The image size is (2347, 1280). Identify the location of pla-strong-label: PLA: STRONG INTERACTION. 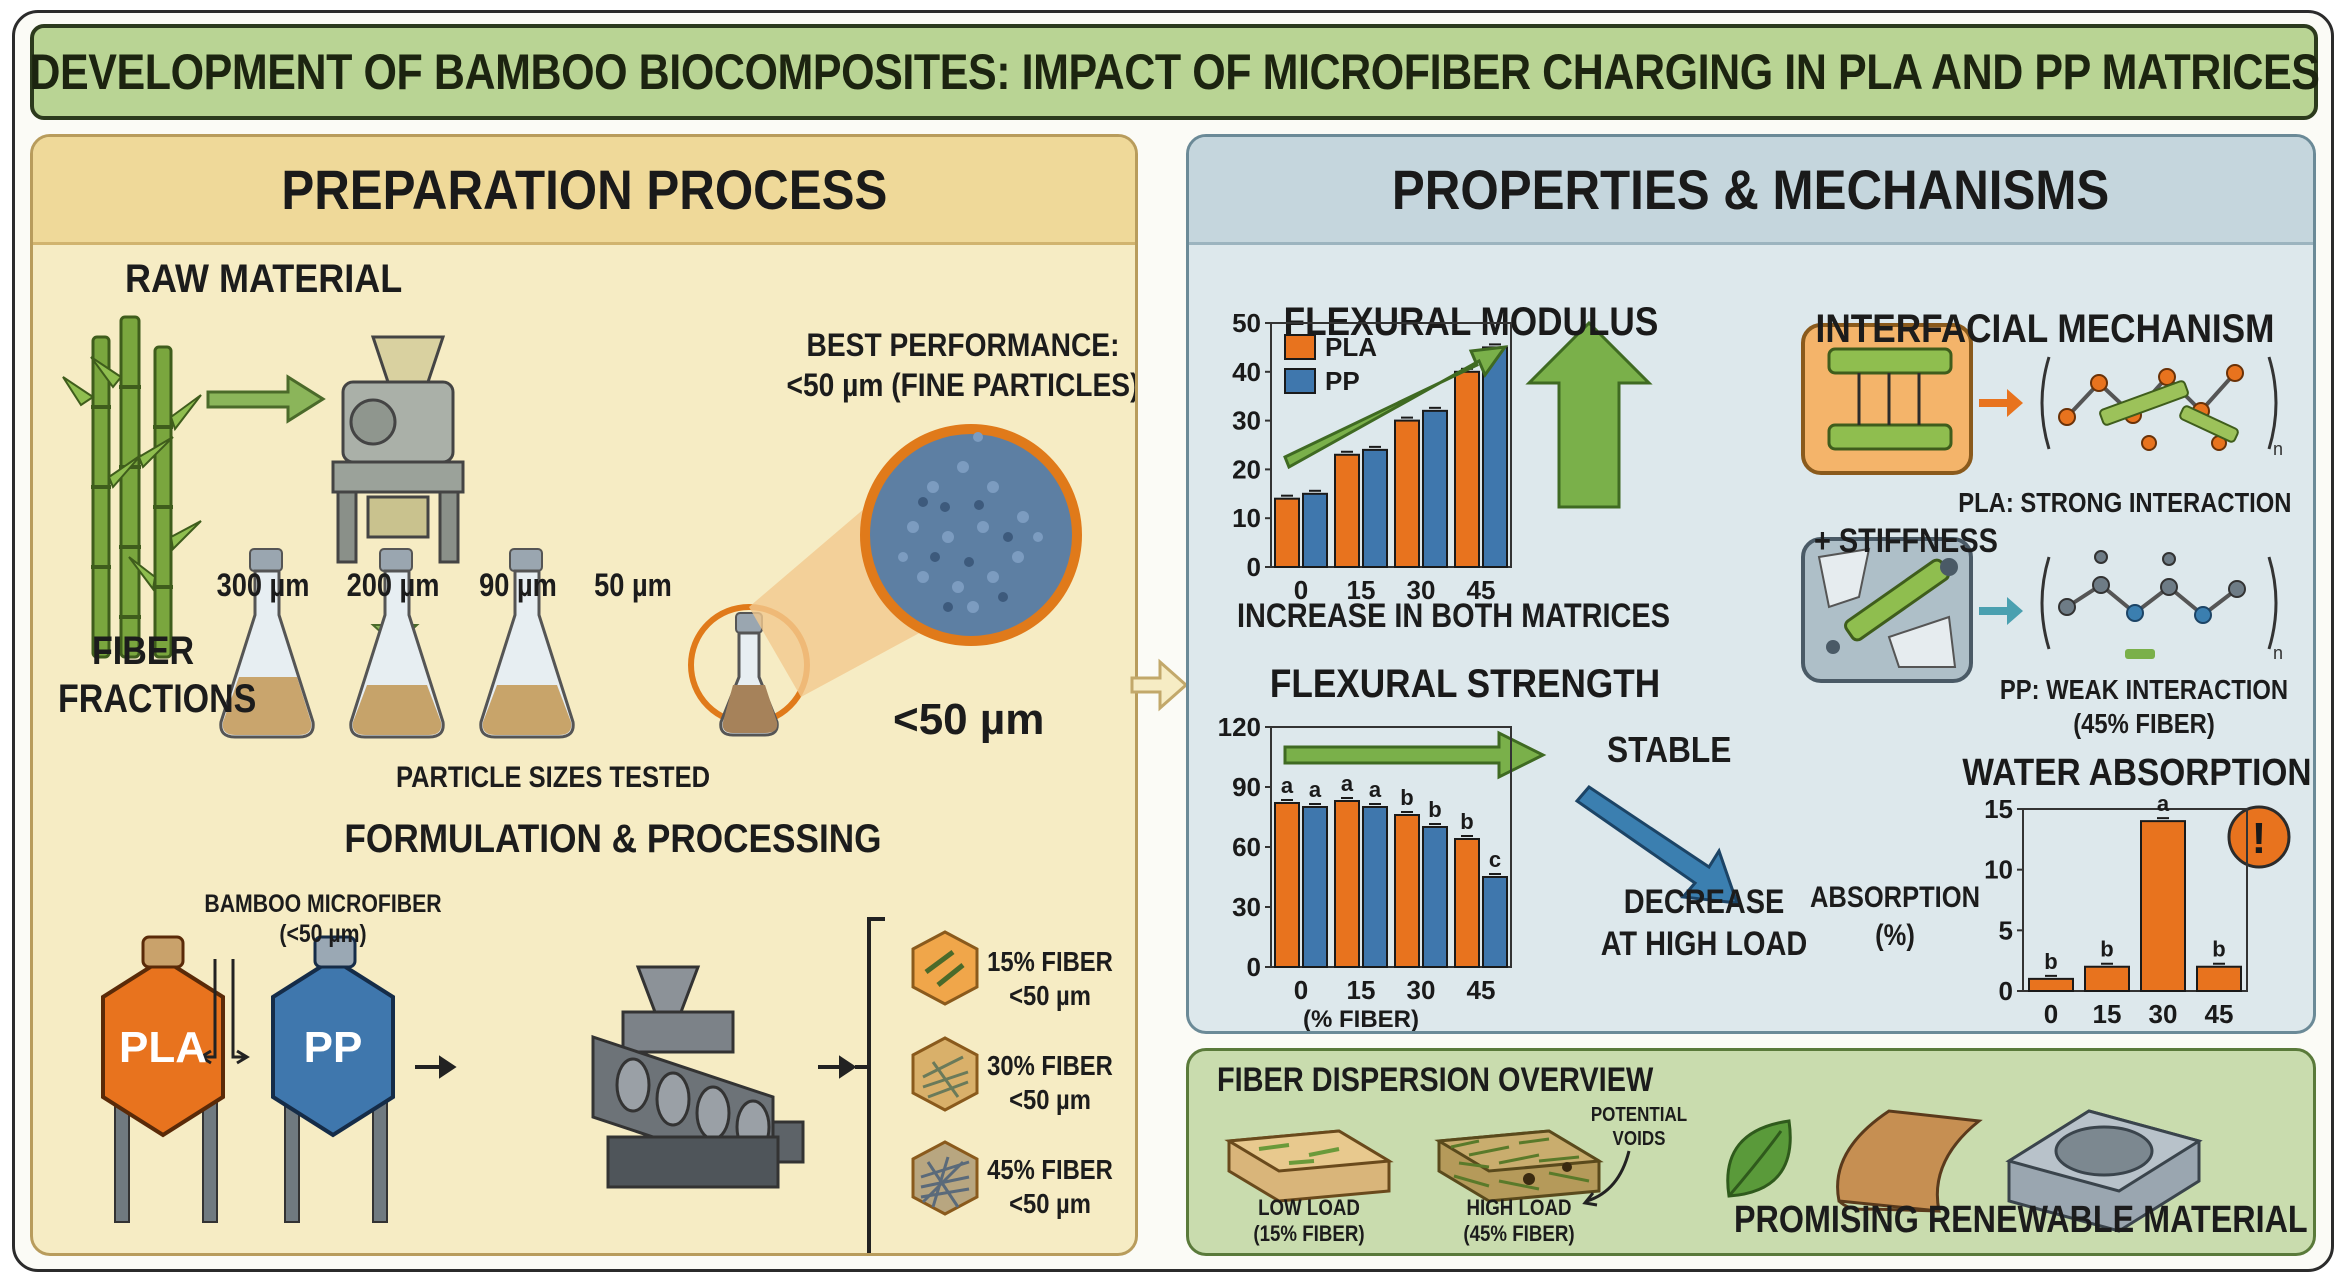
(2125, 502).